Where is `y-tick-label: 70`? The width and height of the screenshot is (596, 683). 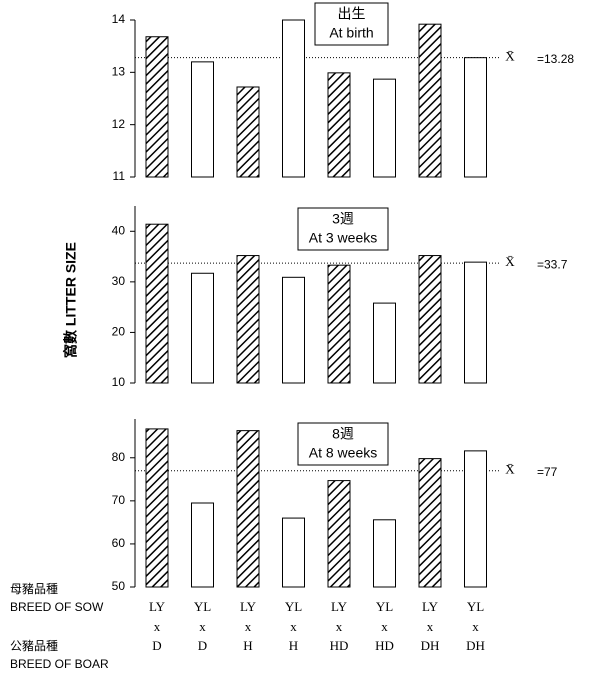 y-tick-label: 70 is located at coordinates (119, 500).